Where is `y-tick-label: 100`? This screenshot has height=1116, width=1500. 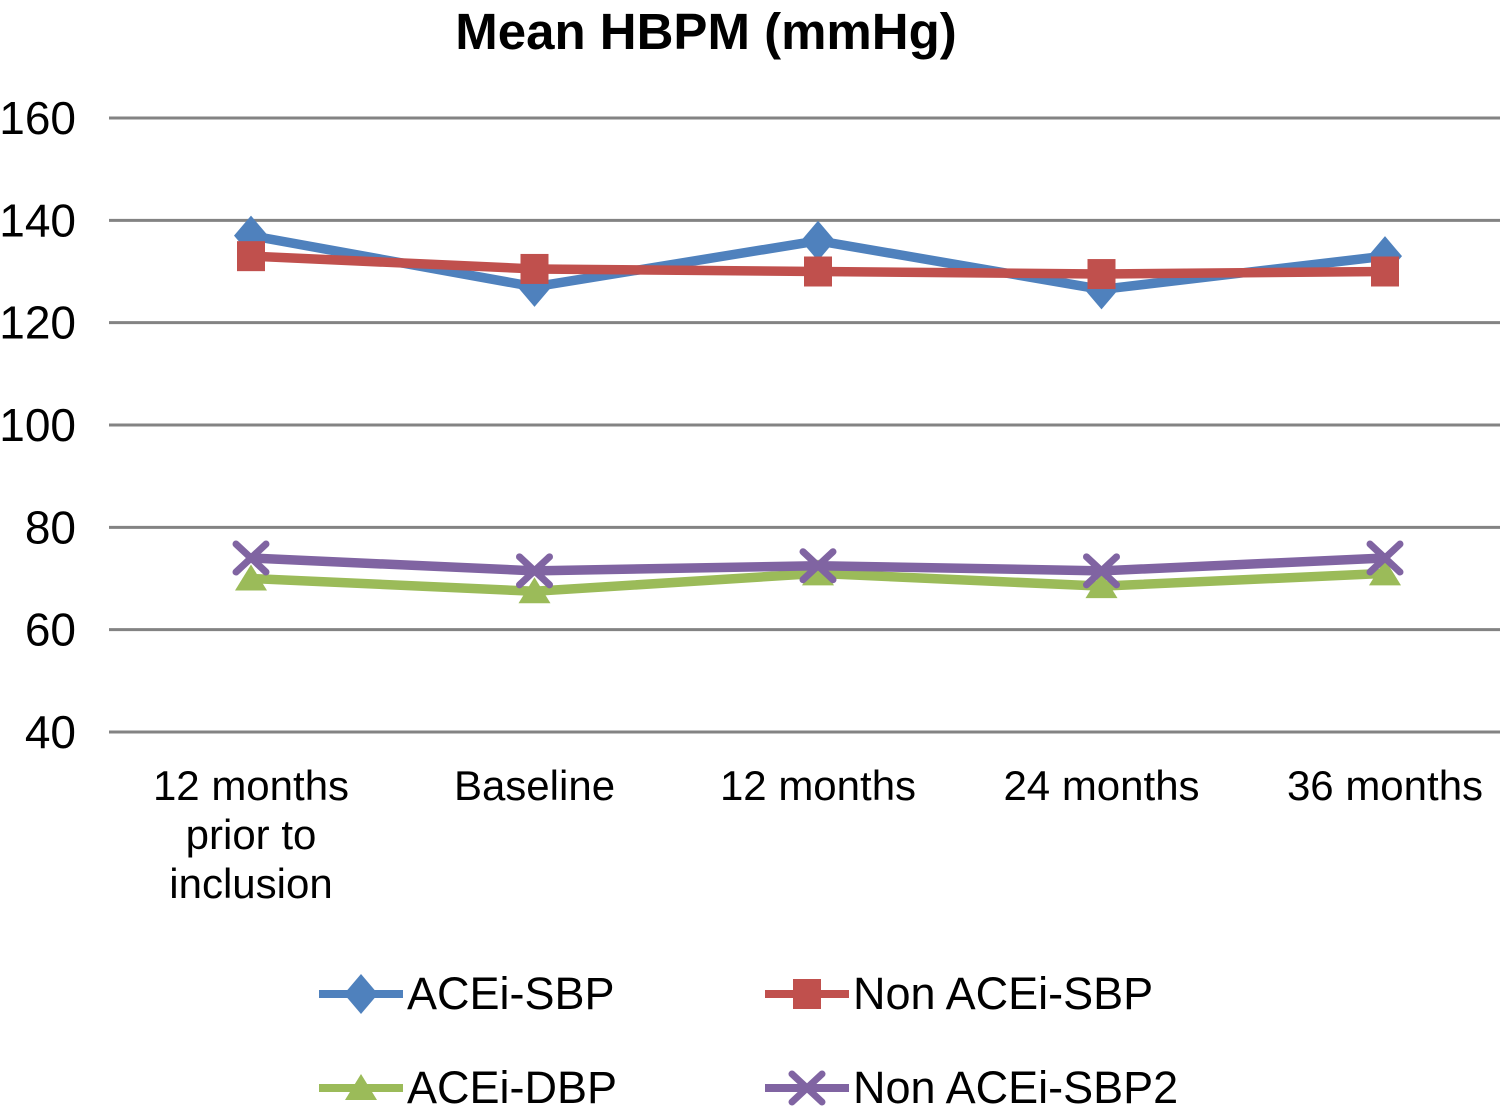
y-tick-label: 100 is located at coordinates (38, 425).